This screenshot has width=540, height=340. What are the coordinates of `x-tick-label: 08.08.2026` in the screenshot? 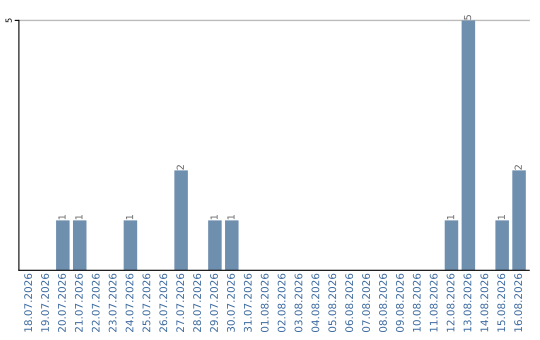 It's located at (383, 303).